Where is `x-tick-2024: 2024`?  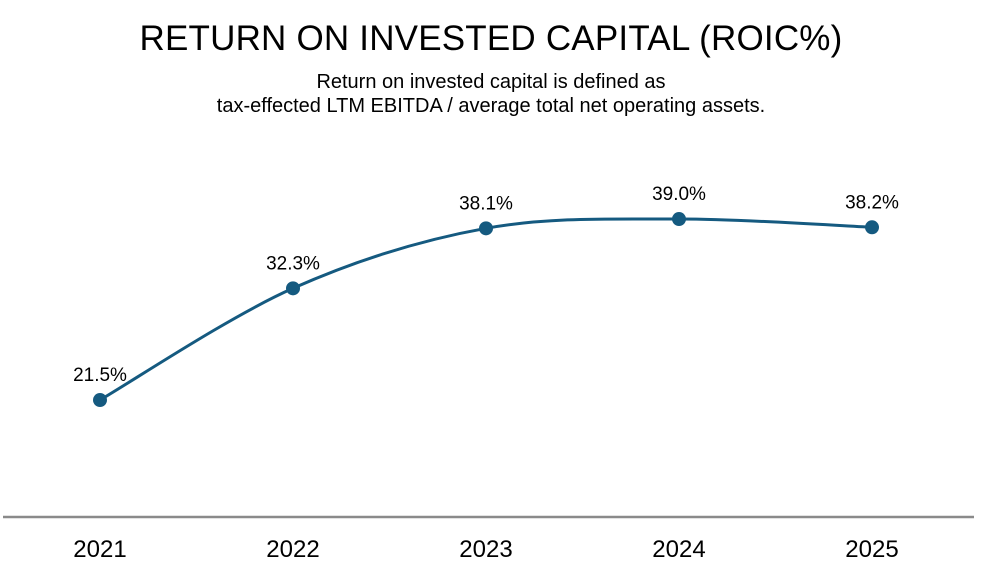 x-tick-2024: 2024 is located at coordinates (678, 549).